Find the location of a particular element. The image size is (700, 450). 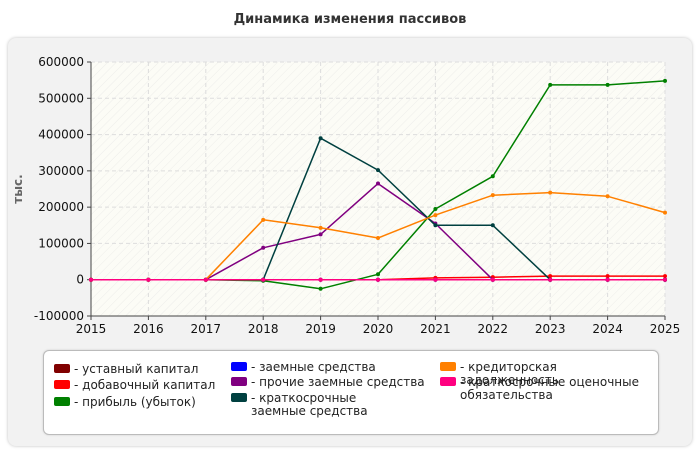

legend-label: - кредиторская задолженность is located at coordinates (509, 373).